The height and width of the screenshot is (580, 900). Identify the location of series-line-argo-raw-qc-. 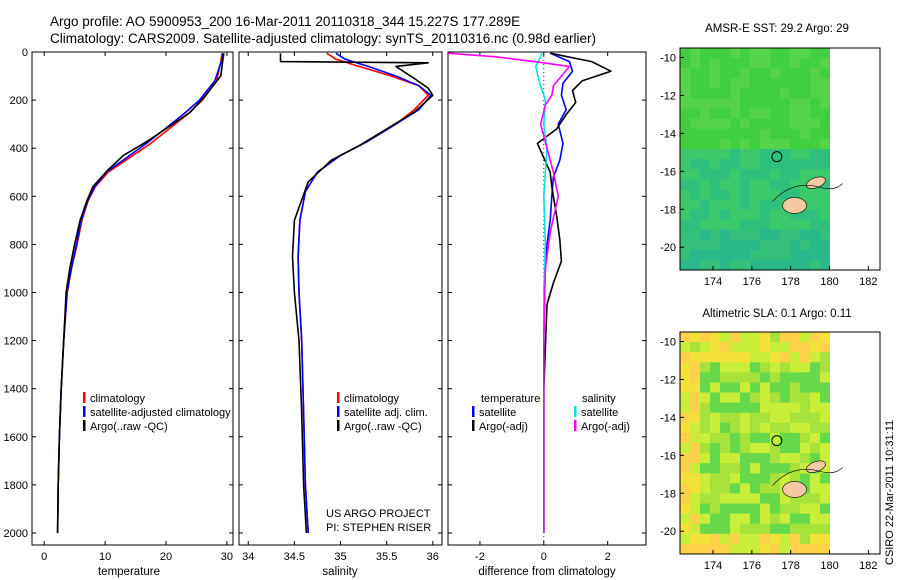
(356, 293).